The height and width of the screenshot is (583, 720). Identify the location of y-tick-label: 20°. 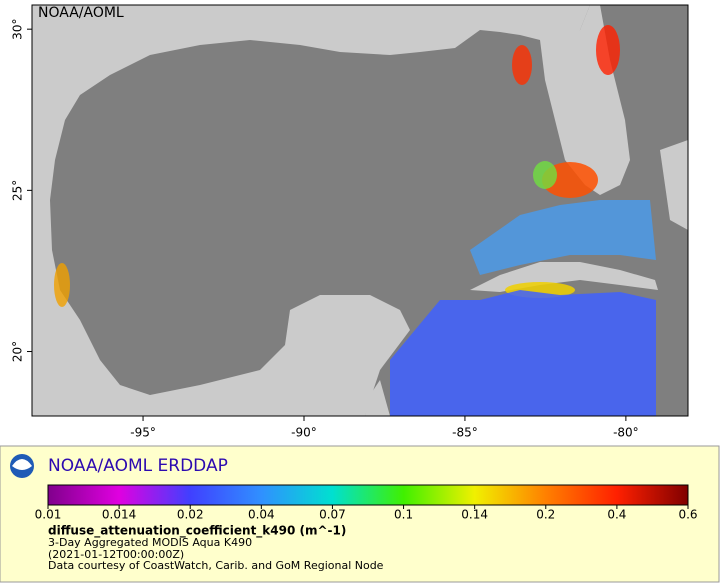
(18, 351).